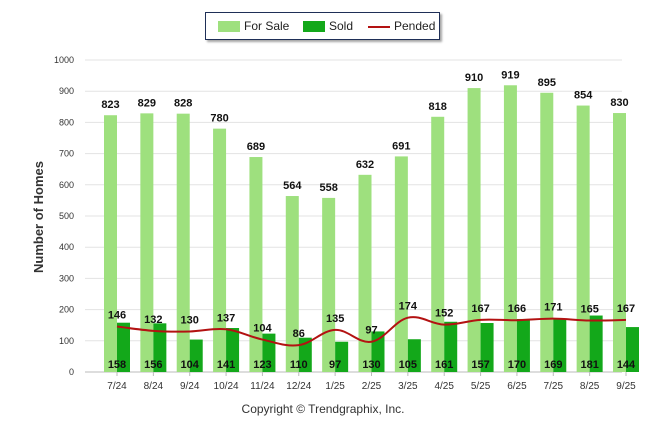 This screenshot has width=646, height=439. Describe the element at coordinates (553, 308) in the screenshot. I see `data-label-pended: 171` at that location.